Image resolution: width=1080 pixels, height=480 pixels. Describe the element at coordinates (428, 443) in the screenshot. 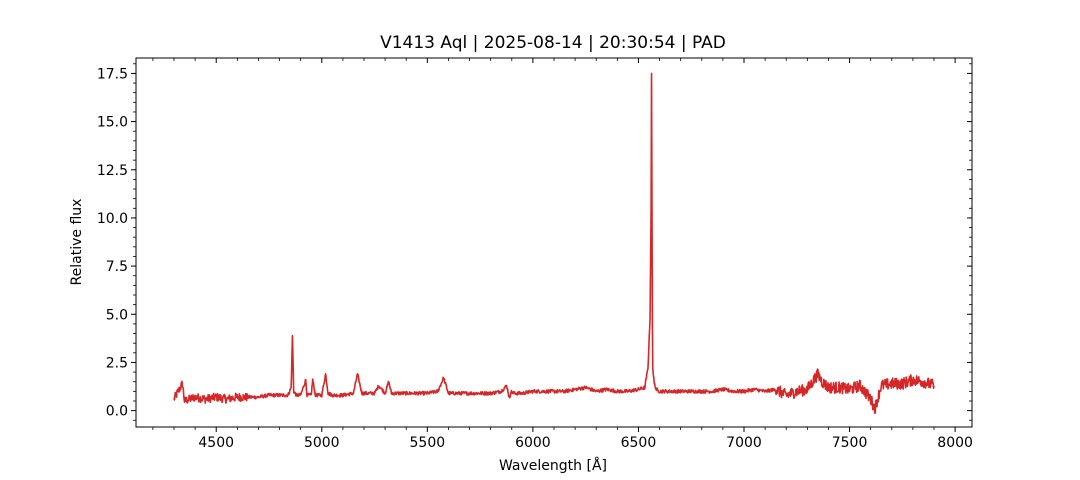

I see `x-tick-label: 5500` at that location.